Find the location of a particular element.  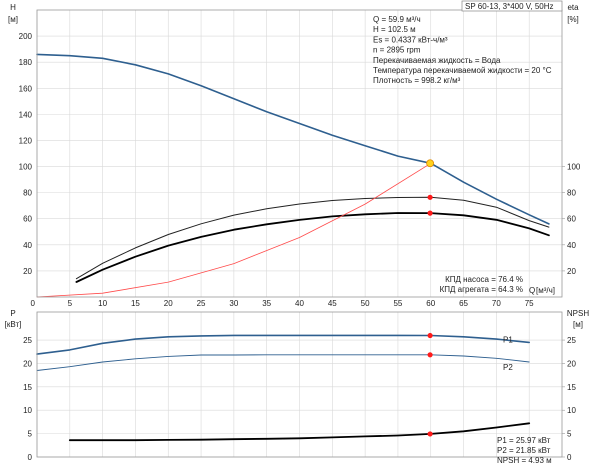

y-left-tick-label: 0 is located at coordinates (30, 457).